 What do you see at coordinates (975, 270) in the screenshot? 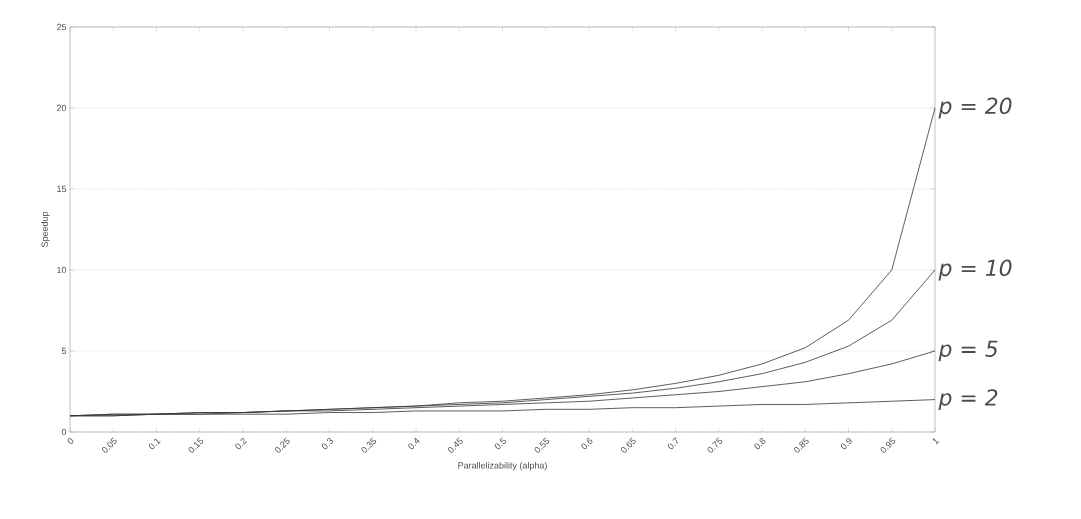
I see `series-label: p = 10` at bounding box center [975, 270].